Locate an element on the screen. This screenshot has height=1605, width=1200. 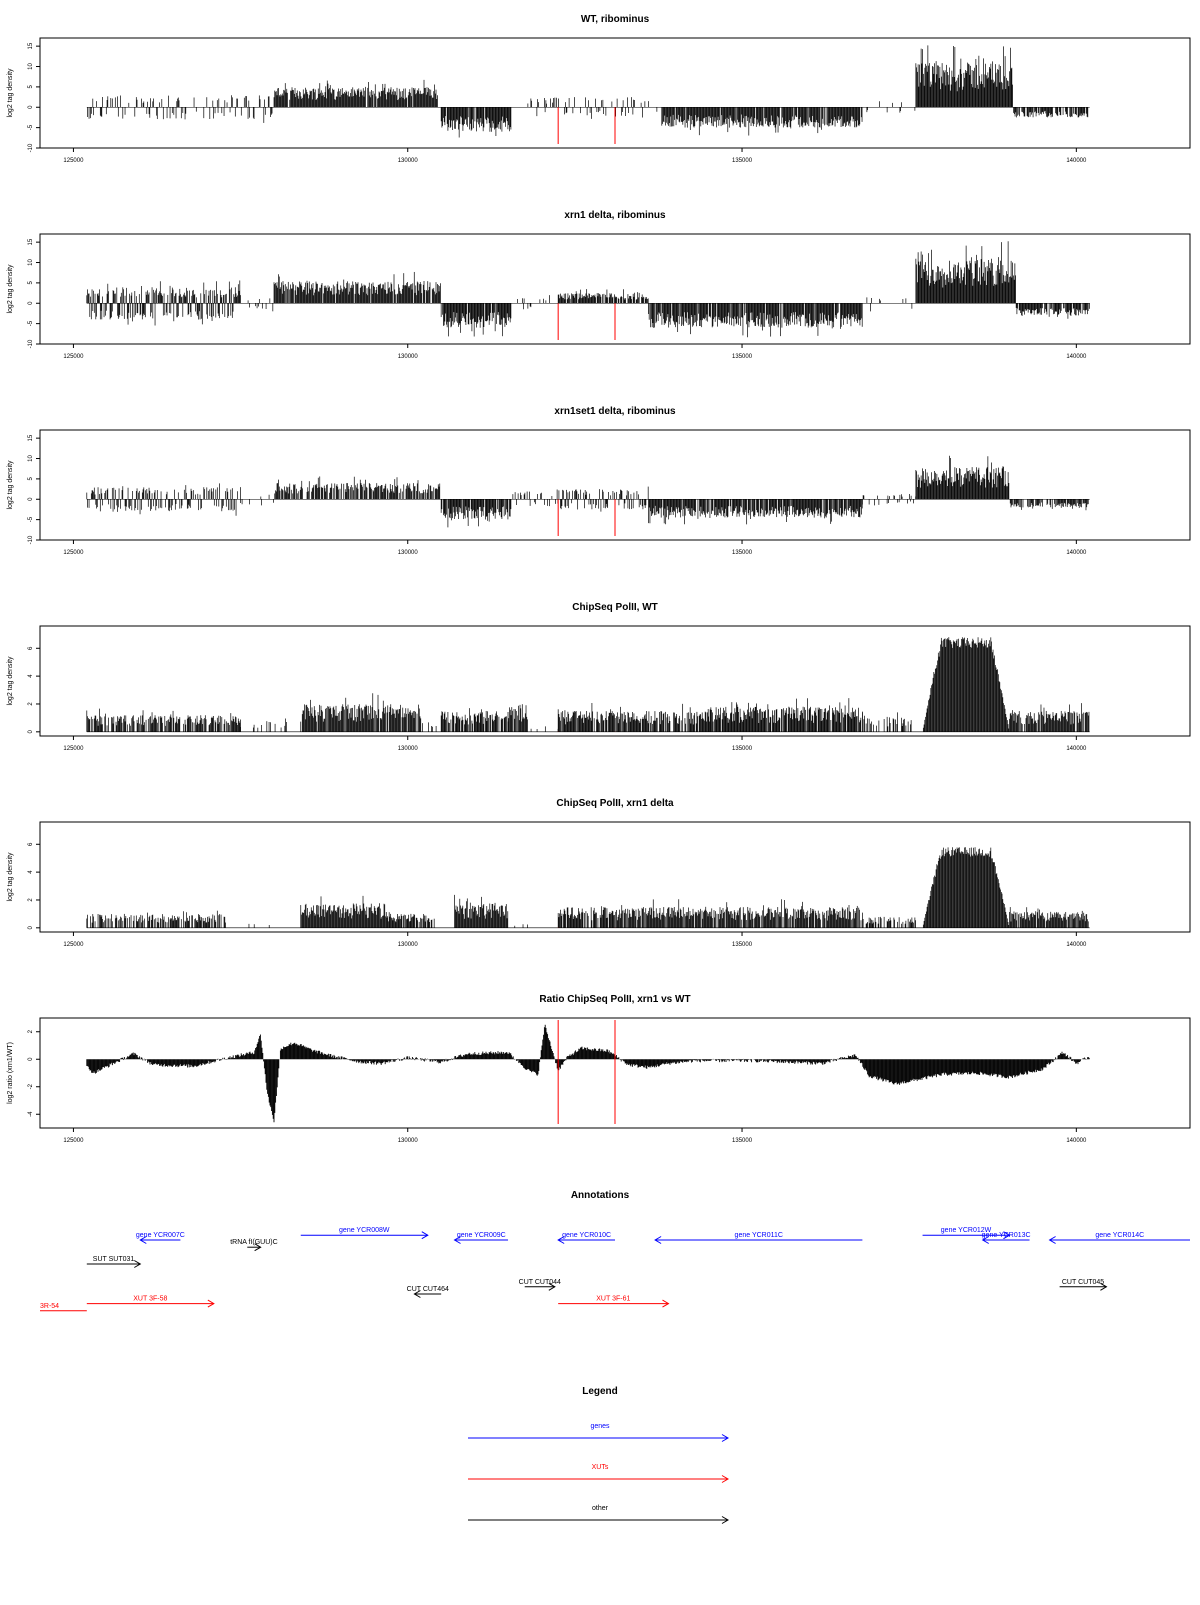
panel-2-bars is located at coordinates (588, 492).